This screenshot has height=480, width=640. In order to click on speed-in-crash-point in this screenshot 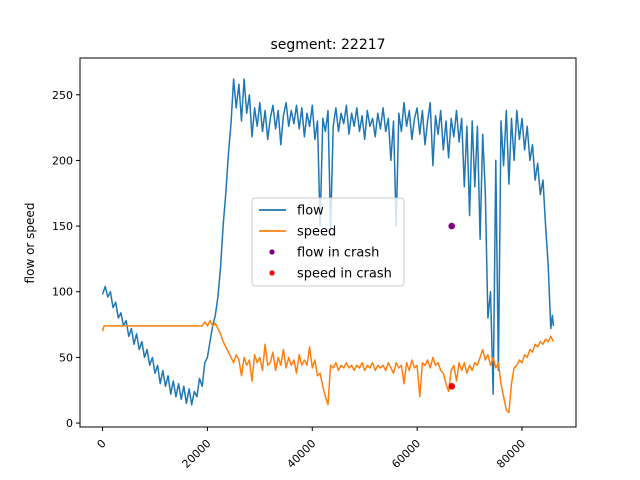, I will do `click(452, 386)`.